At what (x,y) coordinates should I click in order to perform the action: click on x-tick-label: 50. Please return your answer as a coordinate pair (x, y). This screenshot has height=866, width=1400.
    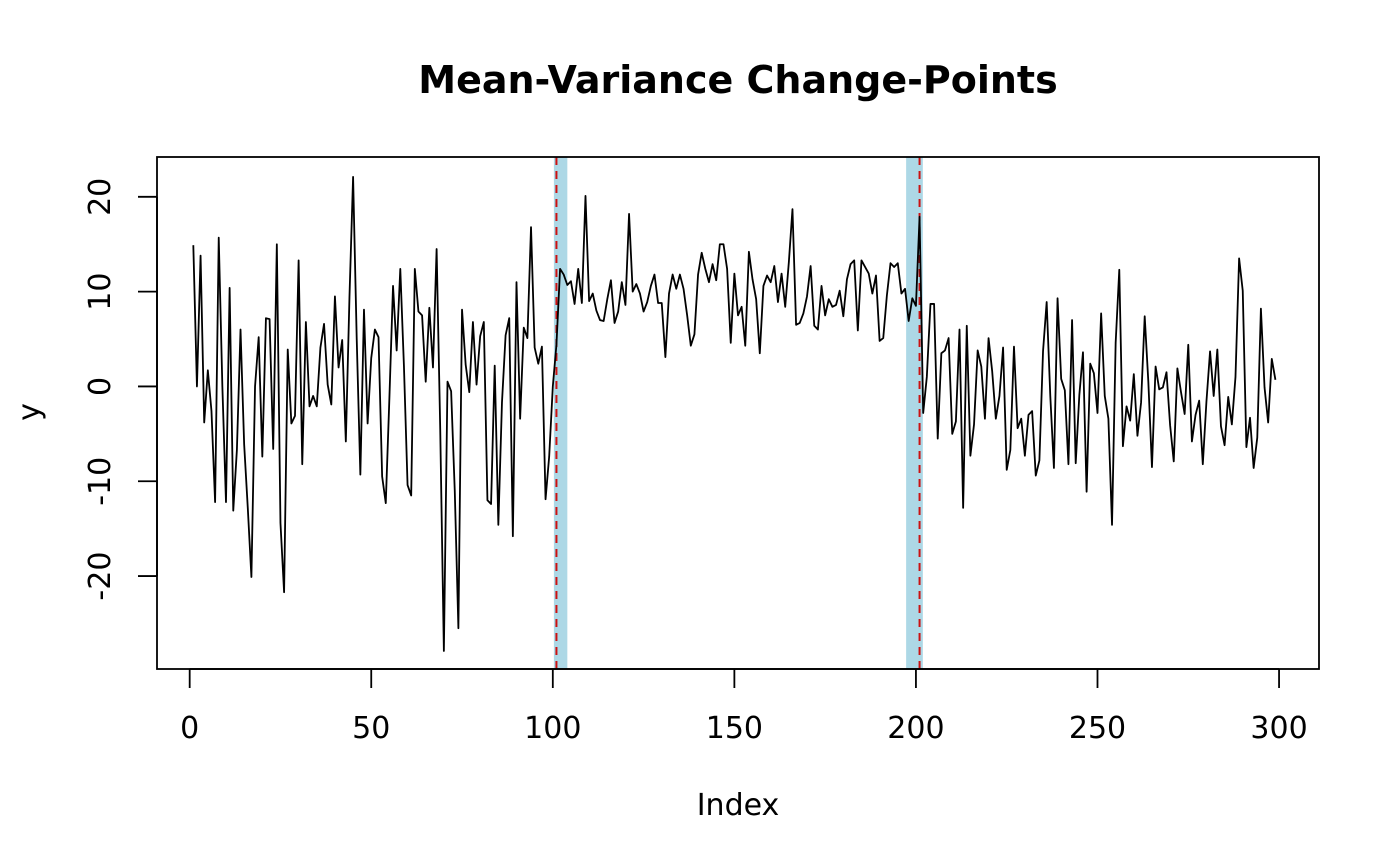
    Looking at the image, I should click on (371, 728).